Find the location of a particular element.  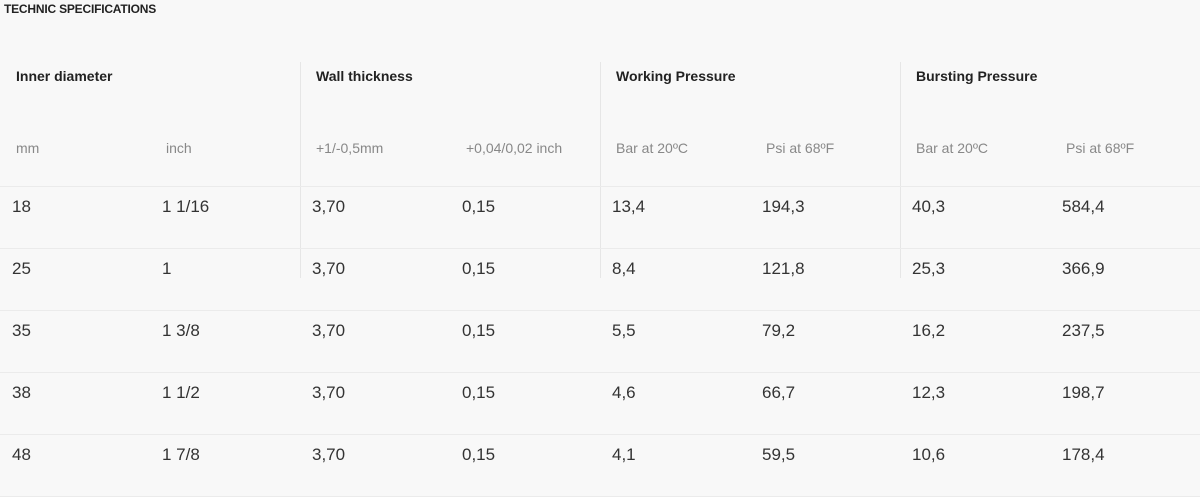

table-cell: 1 1/2 is located at coordinates (181, 392).